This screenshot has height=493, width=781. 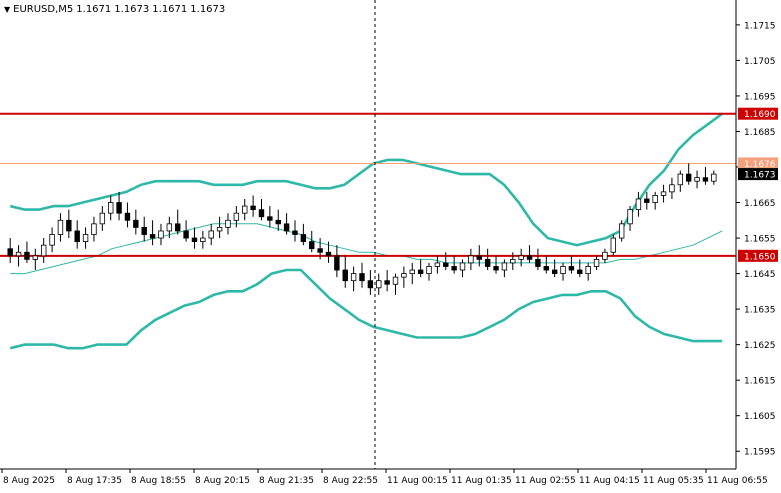 What do you see at coordinates (760, 275) in the screenshot?
I see `y-tick-label: 1.1645` at bounding box center [760, 275].